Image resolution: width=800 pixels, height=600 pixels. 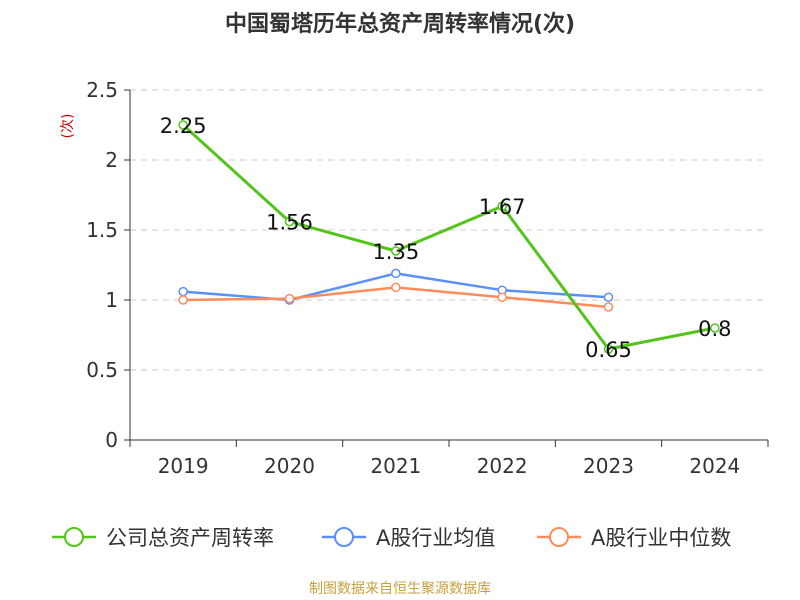 What do you see at coordinates (68, 126) in the screenshot?
I see `y-axis-label: (次)` at bounding box center [68, 126].